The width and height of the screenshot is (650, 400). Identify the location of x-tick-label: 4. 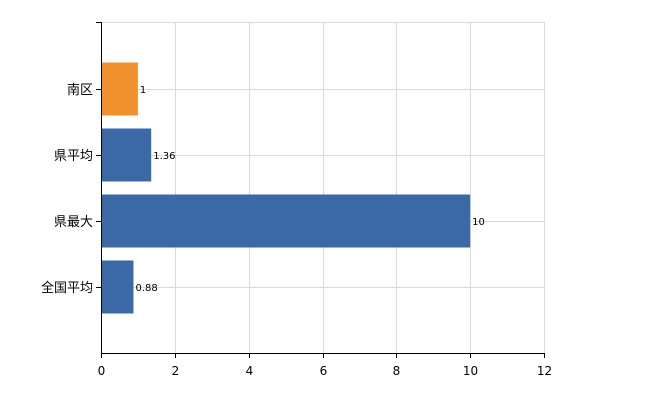
(250, 371).